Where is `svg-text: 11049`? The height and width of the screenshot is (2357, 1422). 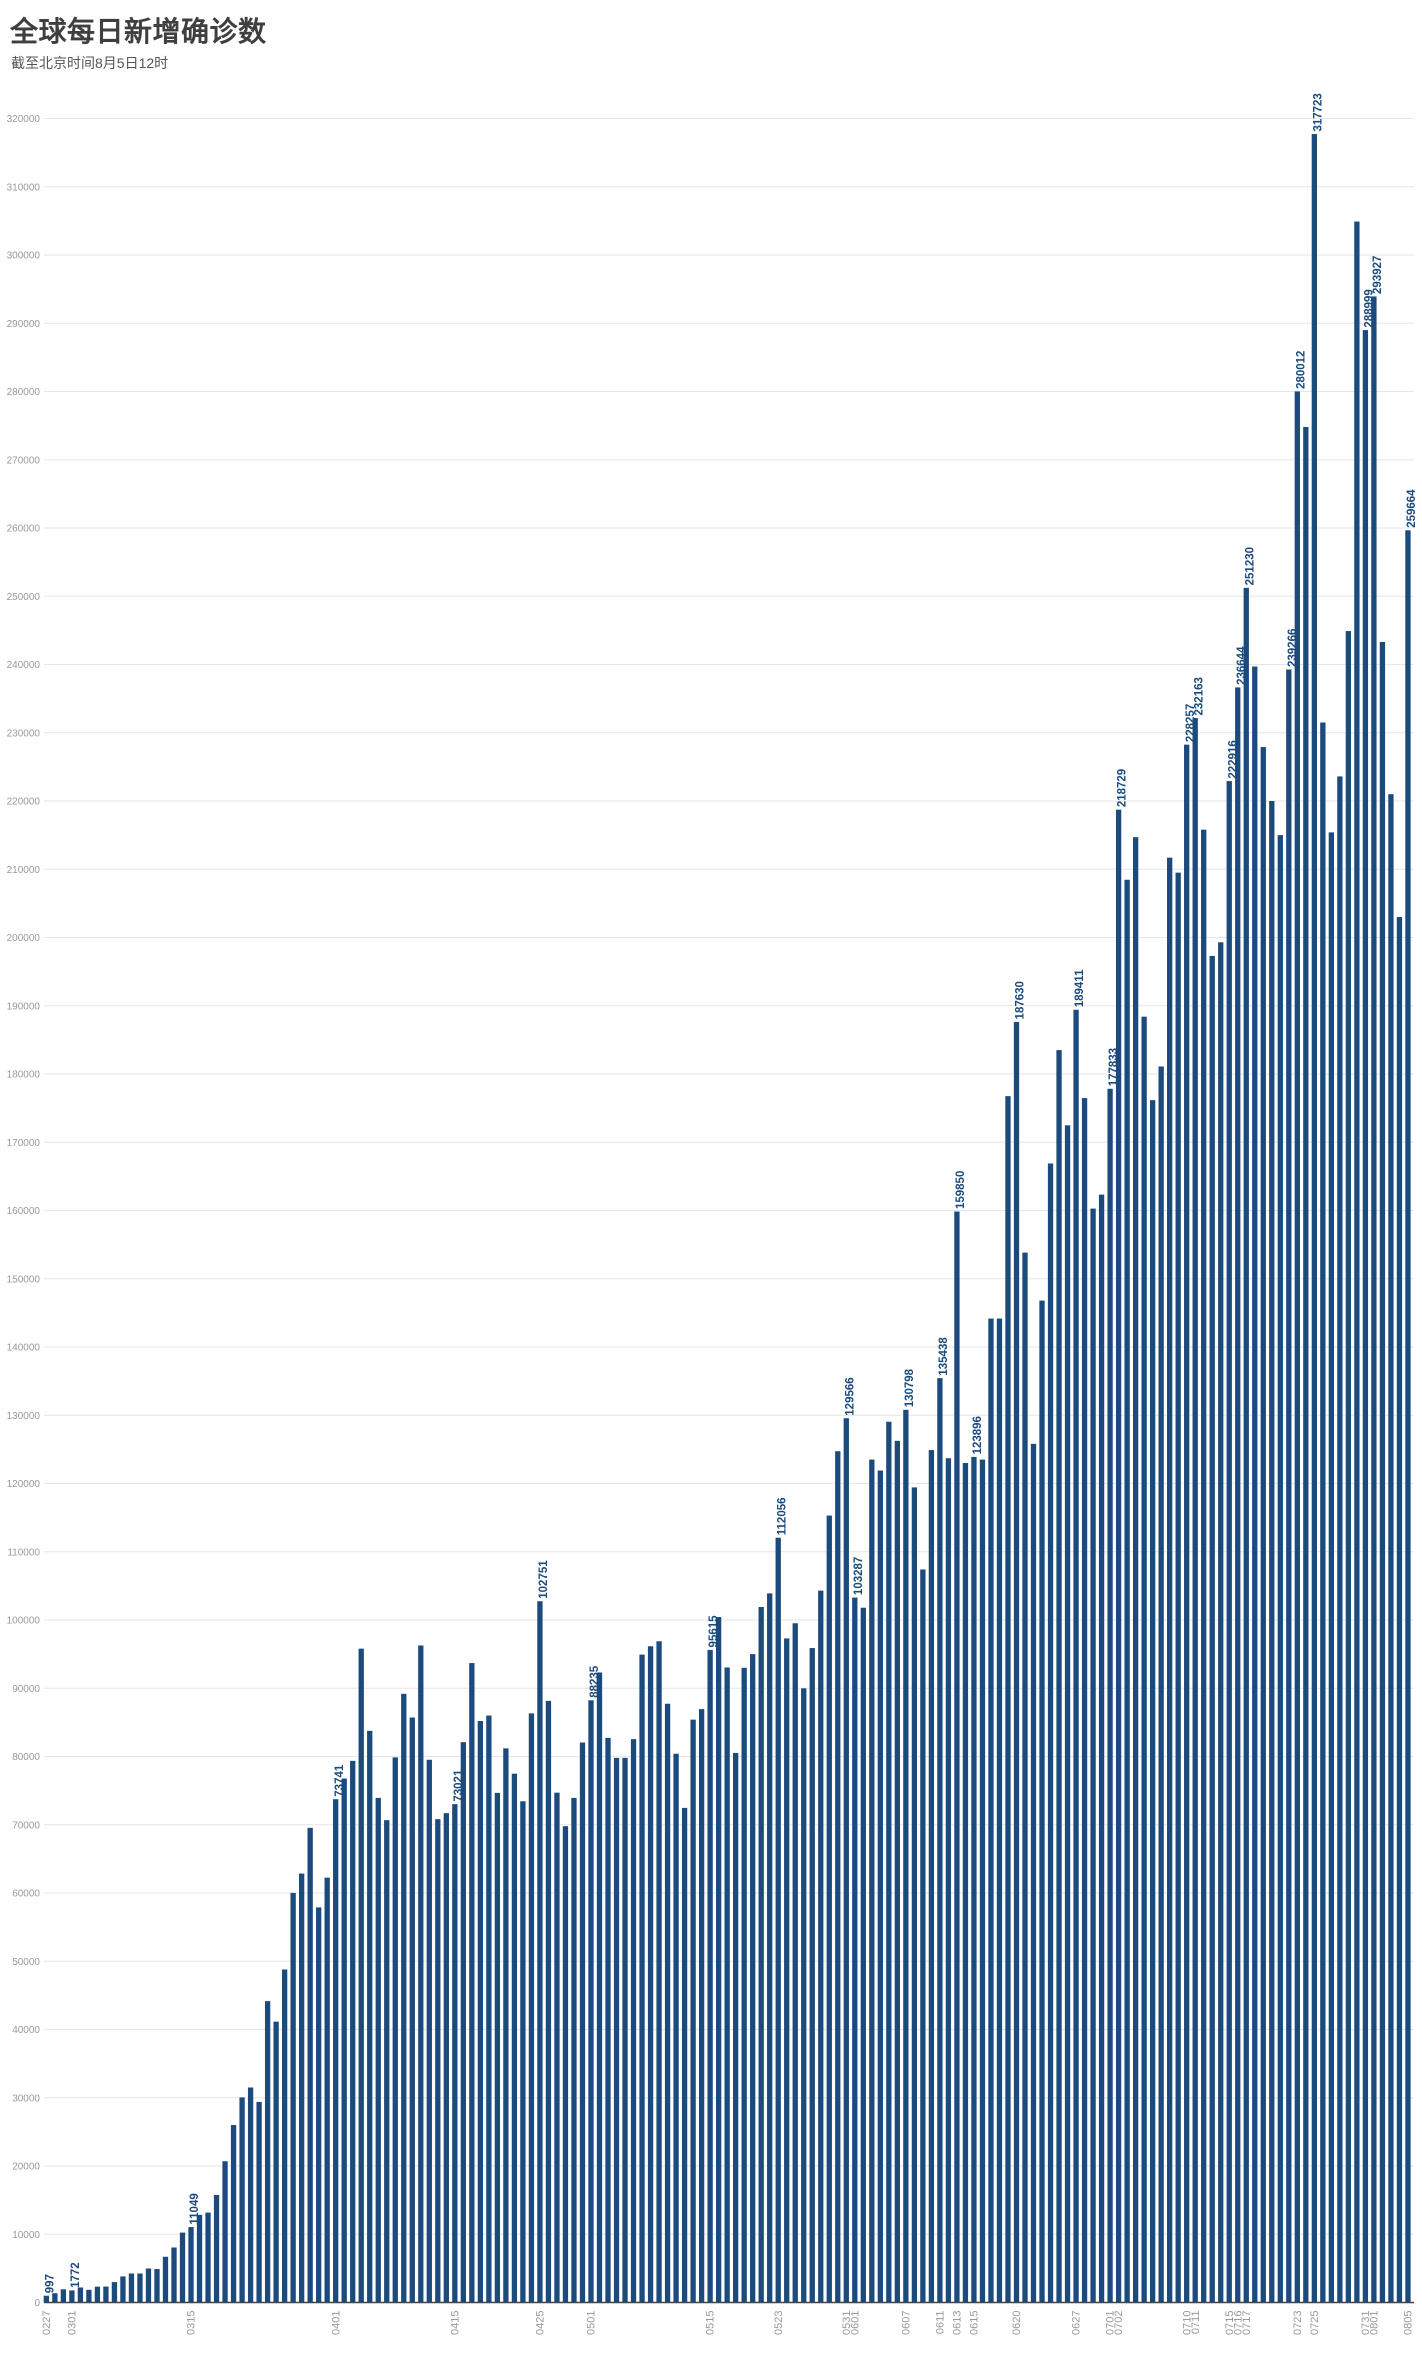 svg-text: 11049 is located at coordinates (195, 2208).